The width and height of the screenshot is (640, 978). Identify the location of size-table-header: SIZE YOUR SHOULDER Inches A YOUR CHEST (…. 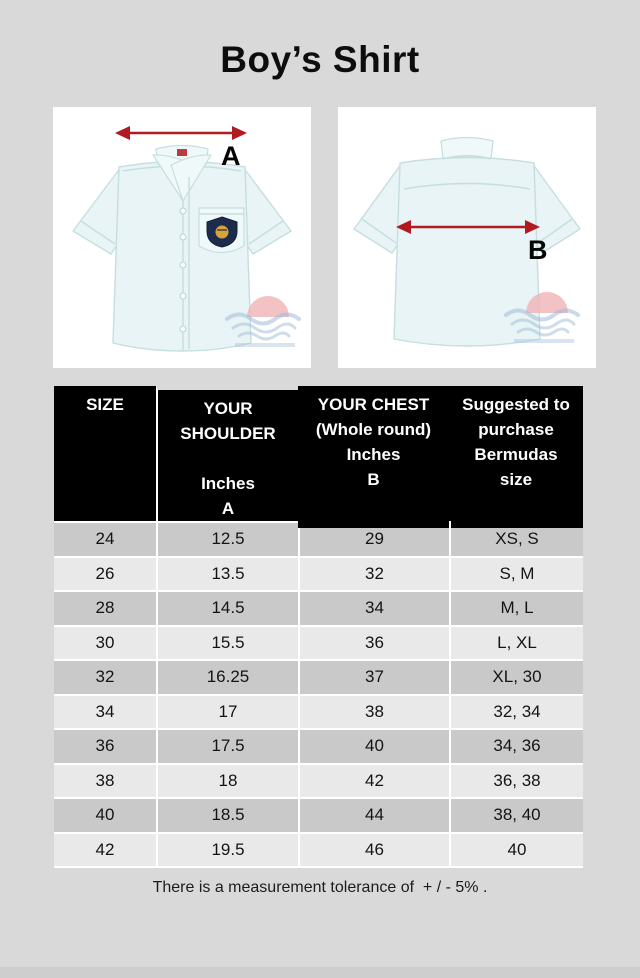
(318, 457).